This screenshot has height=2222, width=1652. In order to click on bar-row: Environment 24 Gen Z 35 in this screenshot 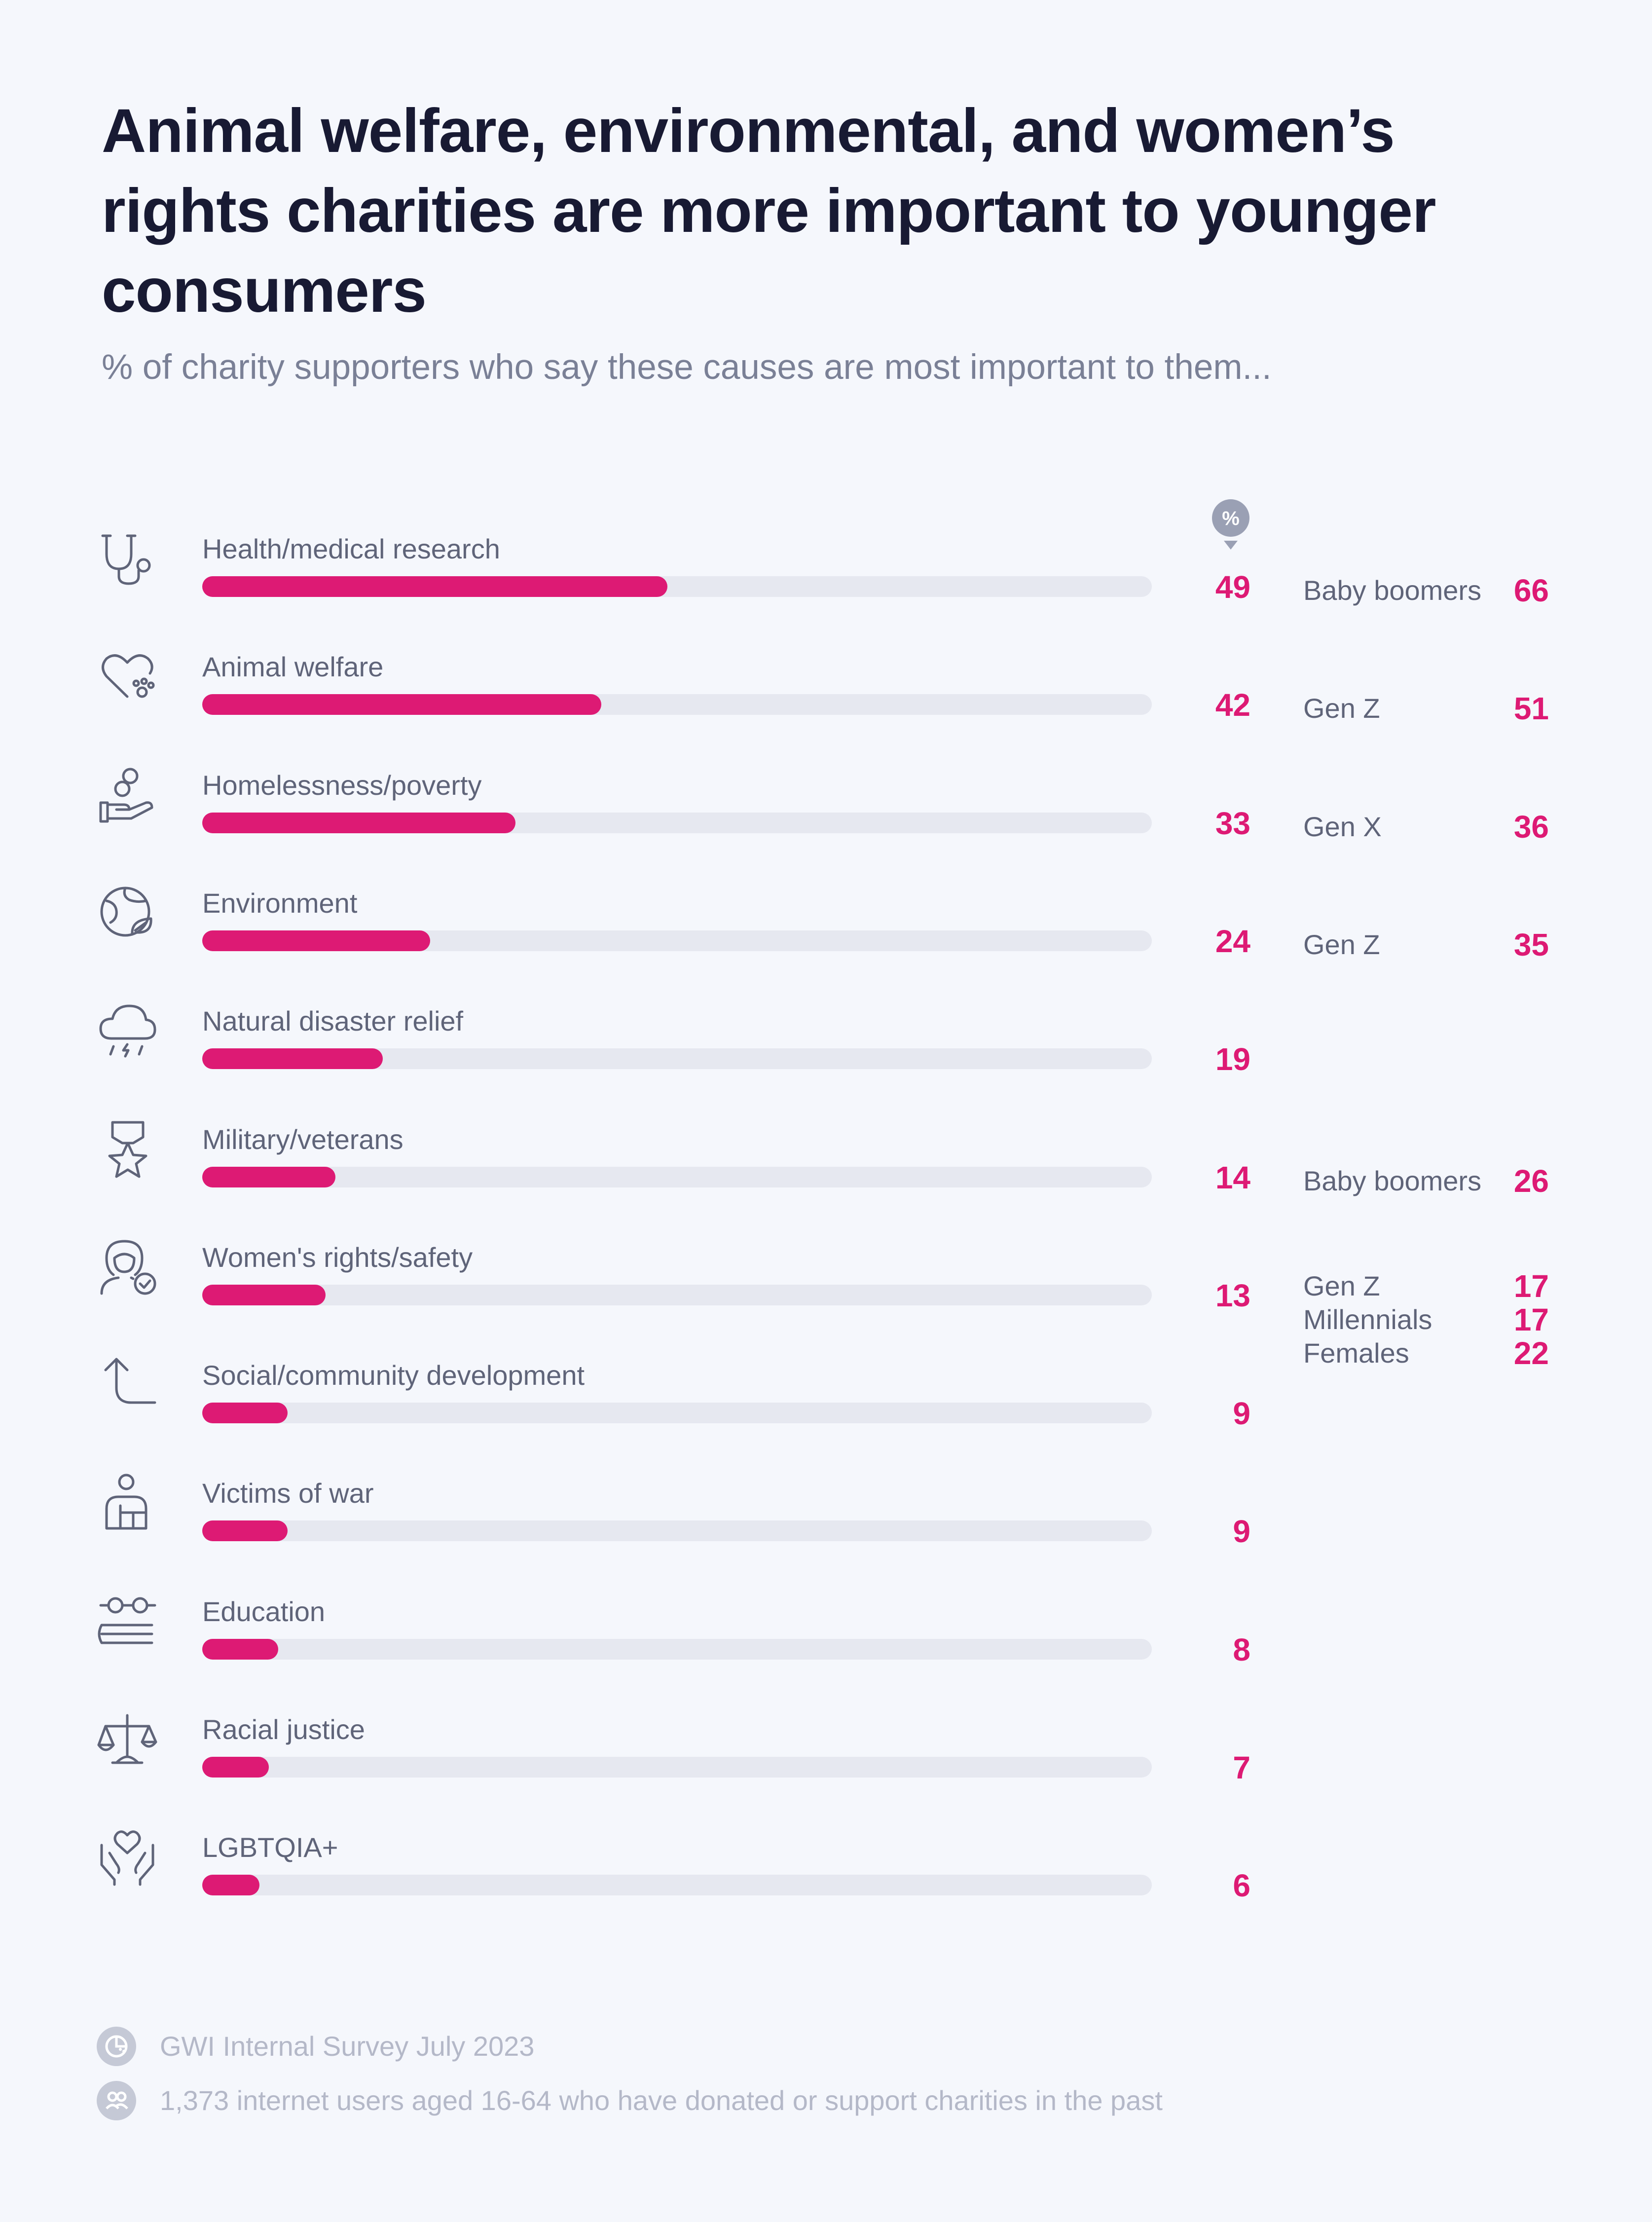, I will do `click(826, 945)`.